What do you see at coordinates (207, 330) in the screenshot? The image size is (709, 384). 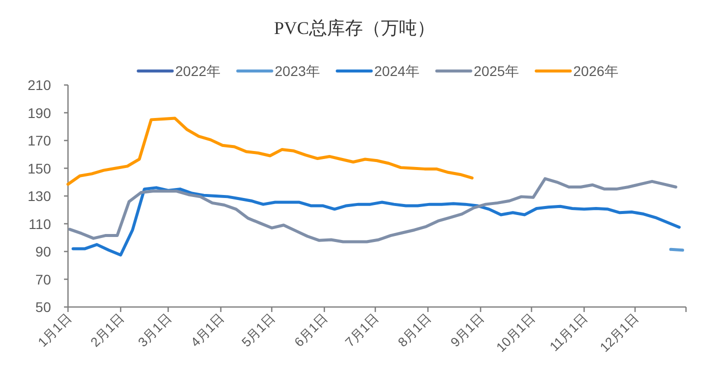 I see `xtick: 4月1日` at bounding box center [207, 330].